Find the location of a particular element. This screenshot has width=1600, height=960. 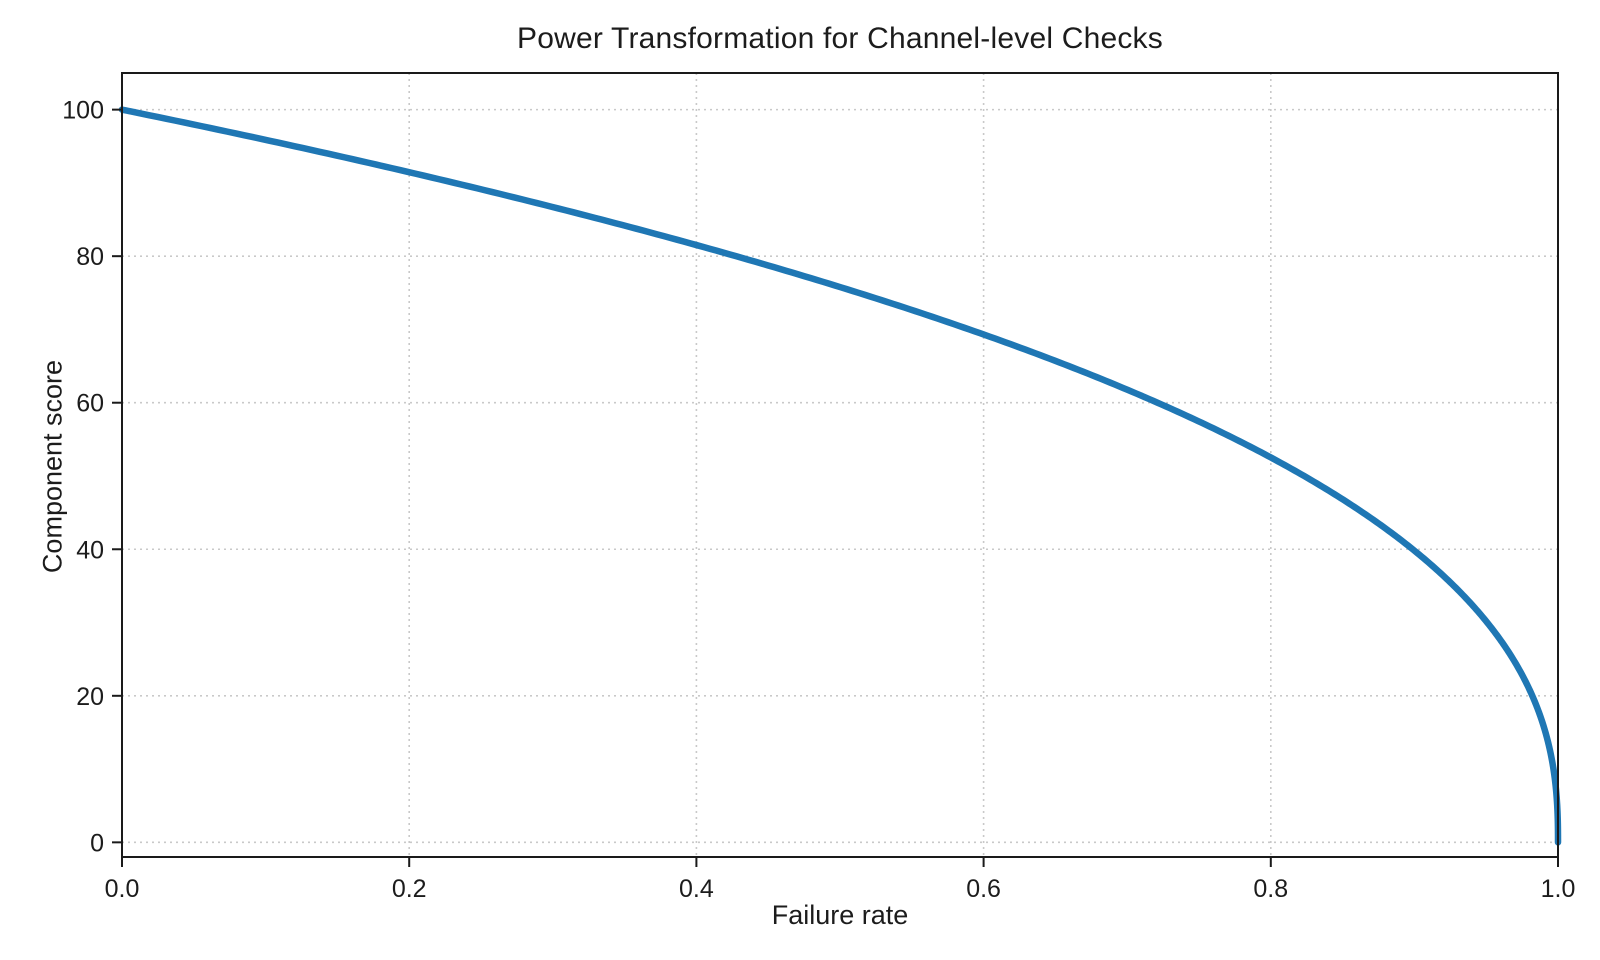

x-tick-label: 1.0 is located at coordinates (1558, 889).